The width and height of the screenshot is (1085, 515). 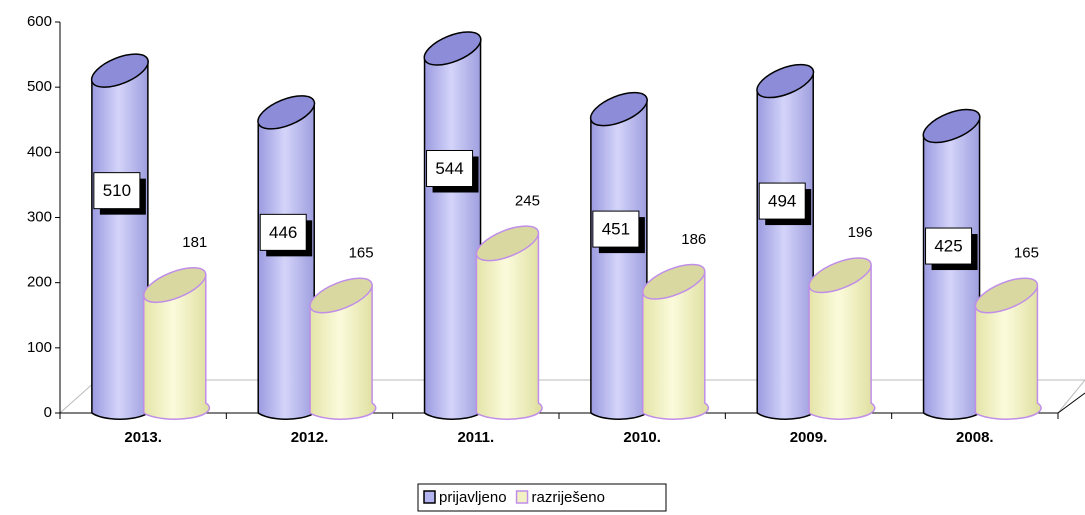 What do you see at coordinates (39, 347) in the screenshot?
I see `y-tick-label: 100` at bounding box center [39, 347].